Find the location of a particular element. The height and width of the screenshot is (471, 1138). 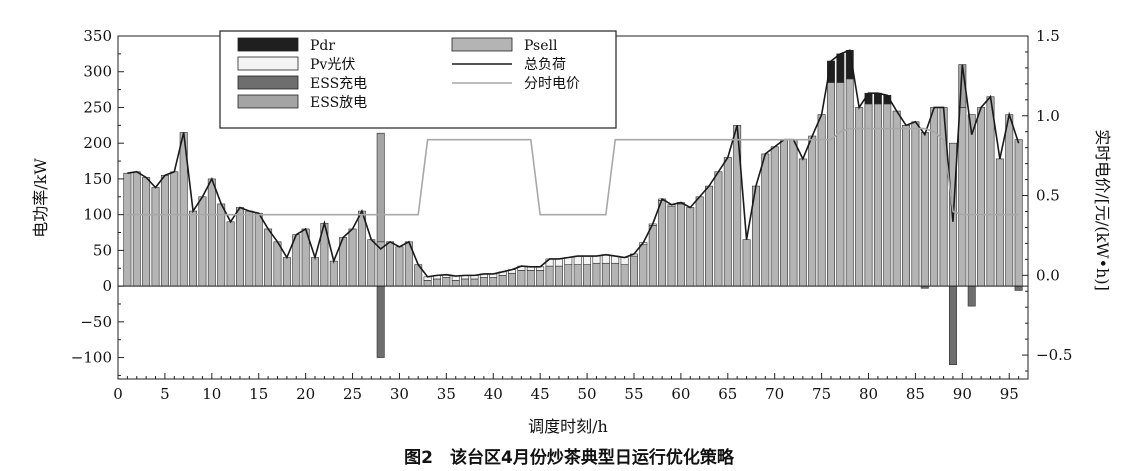

figure-caption: 图2 该台区4月份炒茶典型日运行优化策略 is located at coordinates (569, 458).